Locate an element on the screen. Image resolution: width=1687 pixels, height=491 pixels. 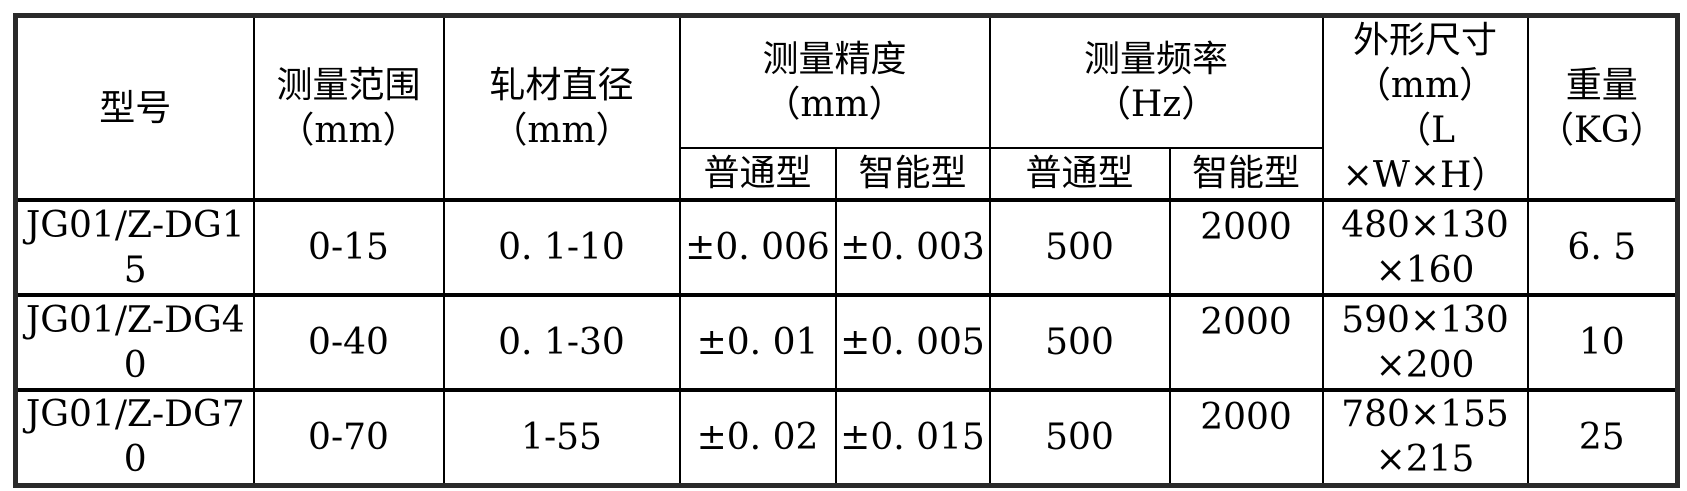
subheader-frequency-standard: 普通型 is located at coordinates (1079, 174).